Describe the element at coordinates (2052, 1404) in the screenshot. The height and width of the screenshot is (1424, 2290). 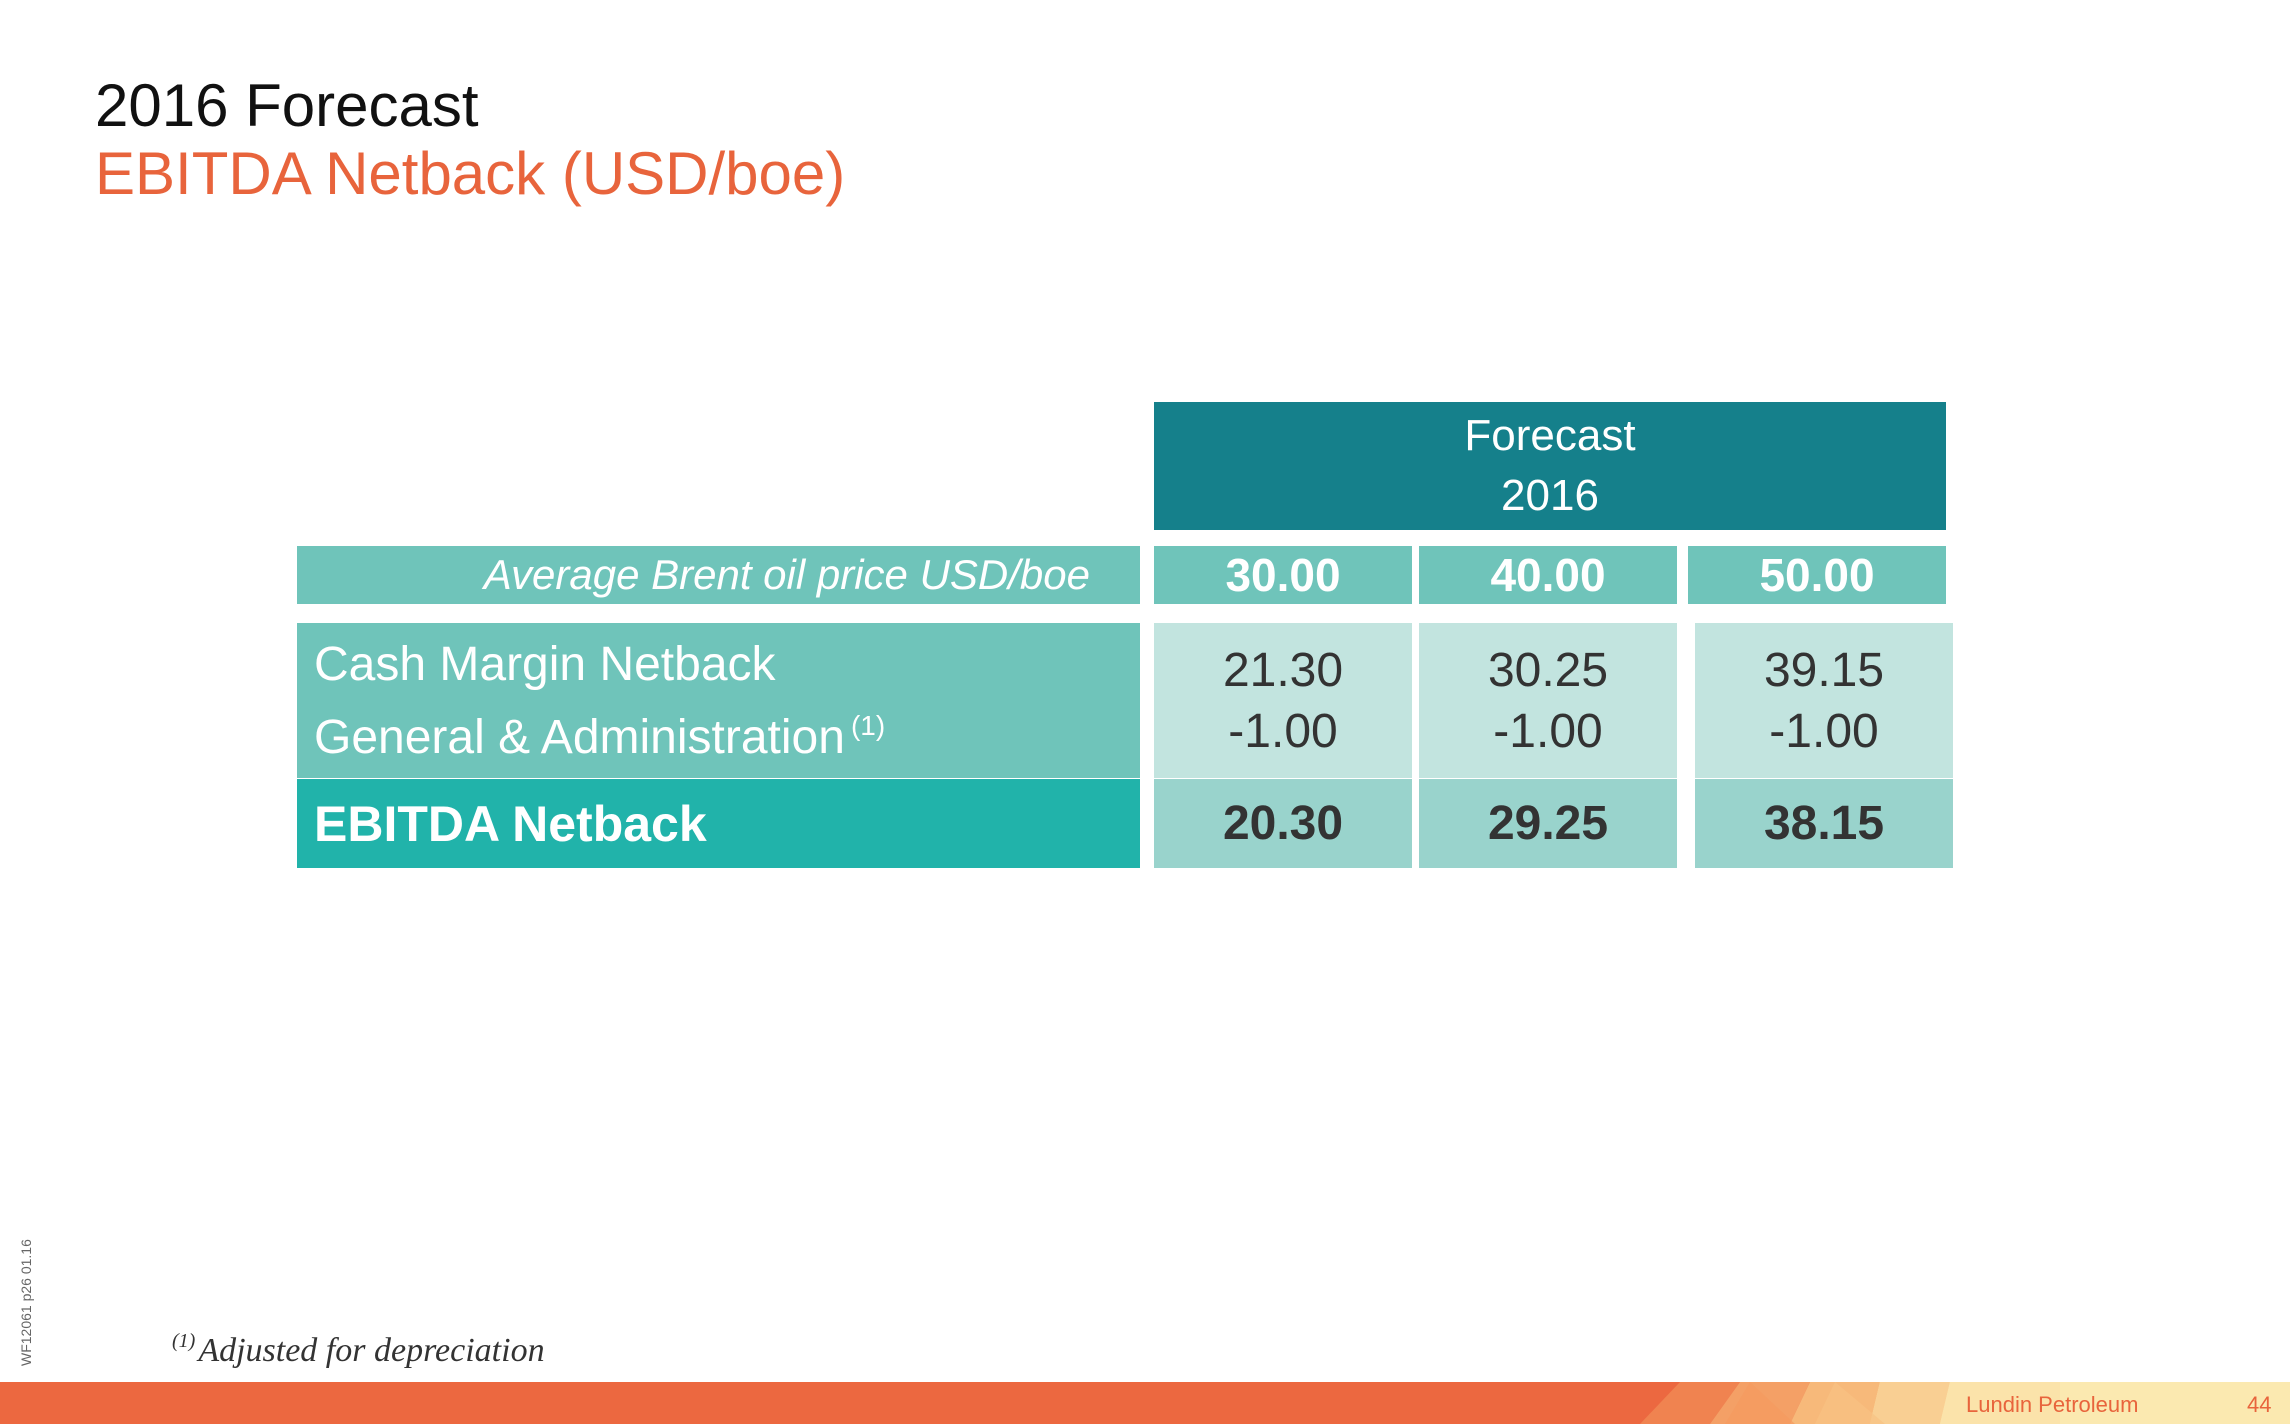
I see `company-name: Lundin Petroleum` at that location.